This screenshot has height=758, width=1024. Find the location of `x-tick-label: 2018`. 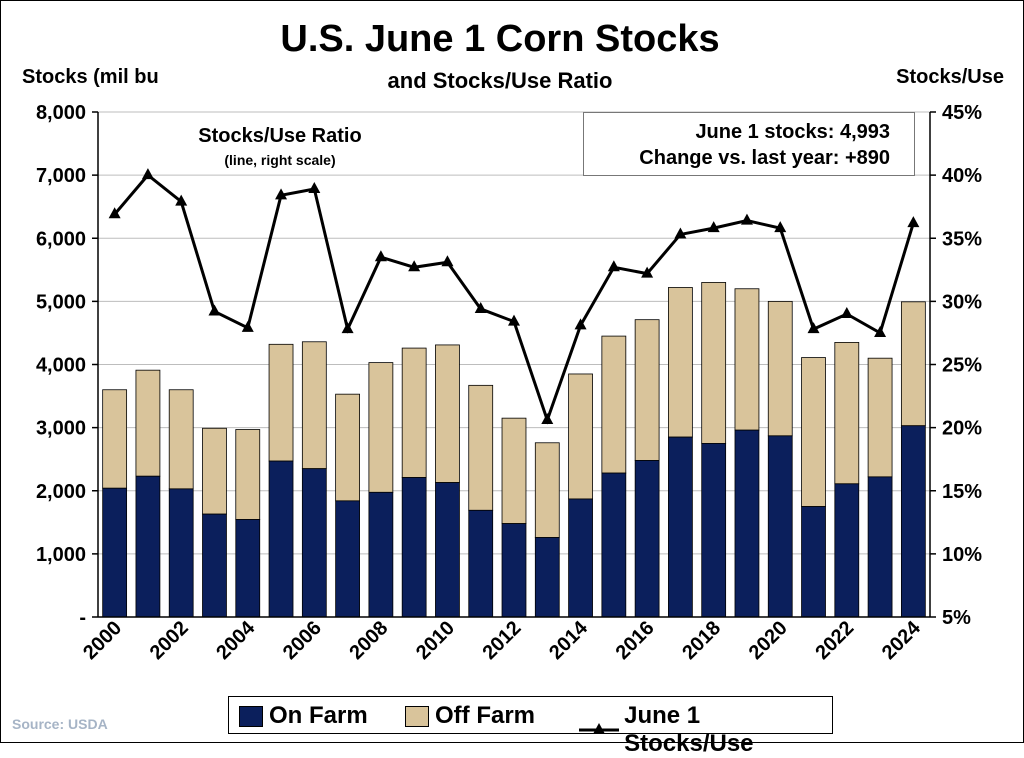

x-tick-label: 2018 is located at coordinates (701, 640).